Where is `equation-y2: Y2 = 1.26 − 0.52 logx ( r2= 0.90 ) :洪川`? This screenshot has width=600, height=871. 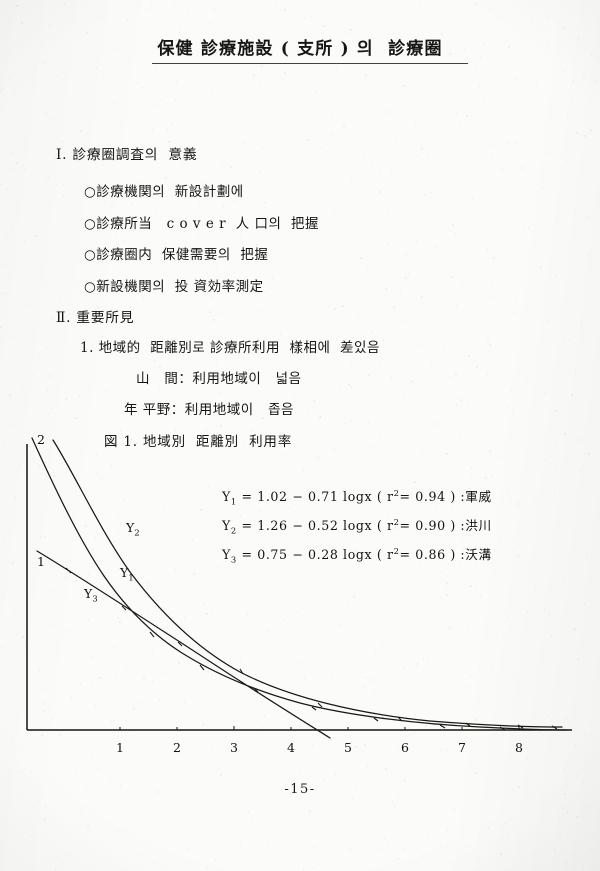 equation-y2: Y2 = 1.26 − 0.52 logx ( r2= 0.90 ) :洪川 is located at coordinates (357, 525).